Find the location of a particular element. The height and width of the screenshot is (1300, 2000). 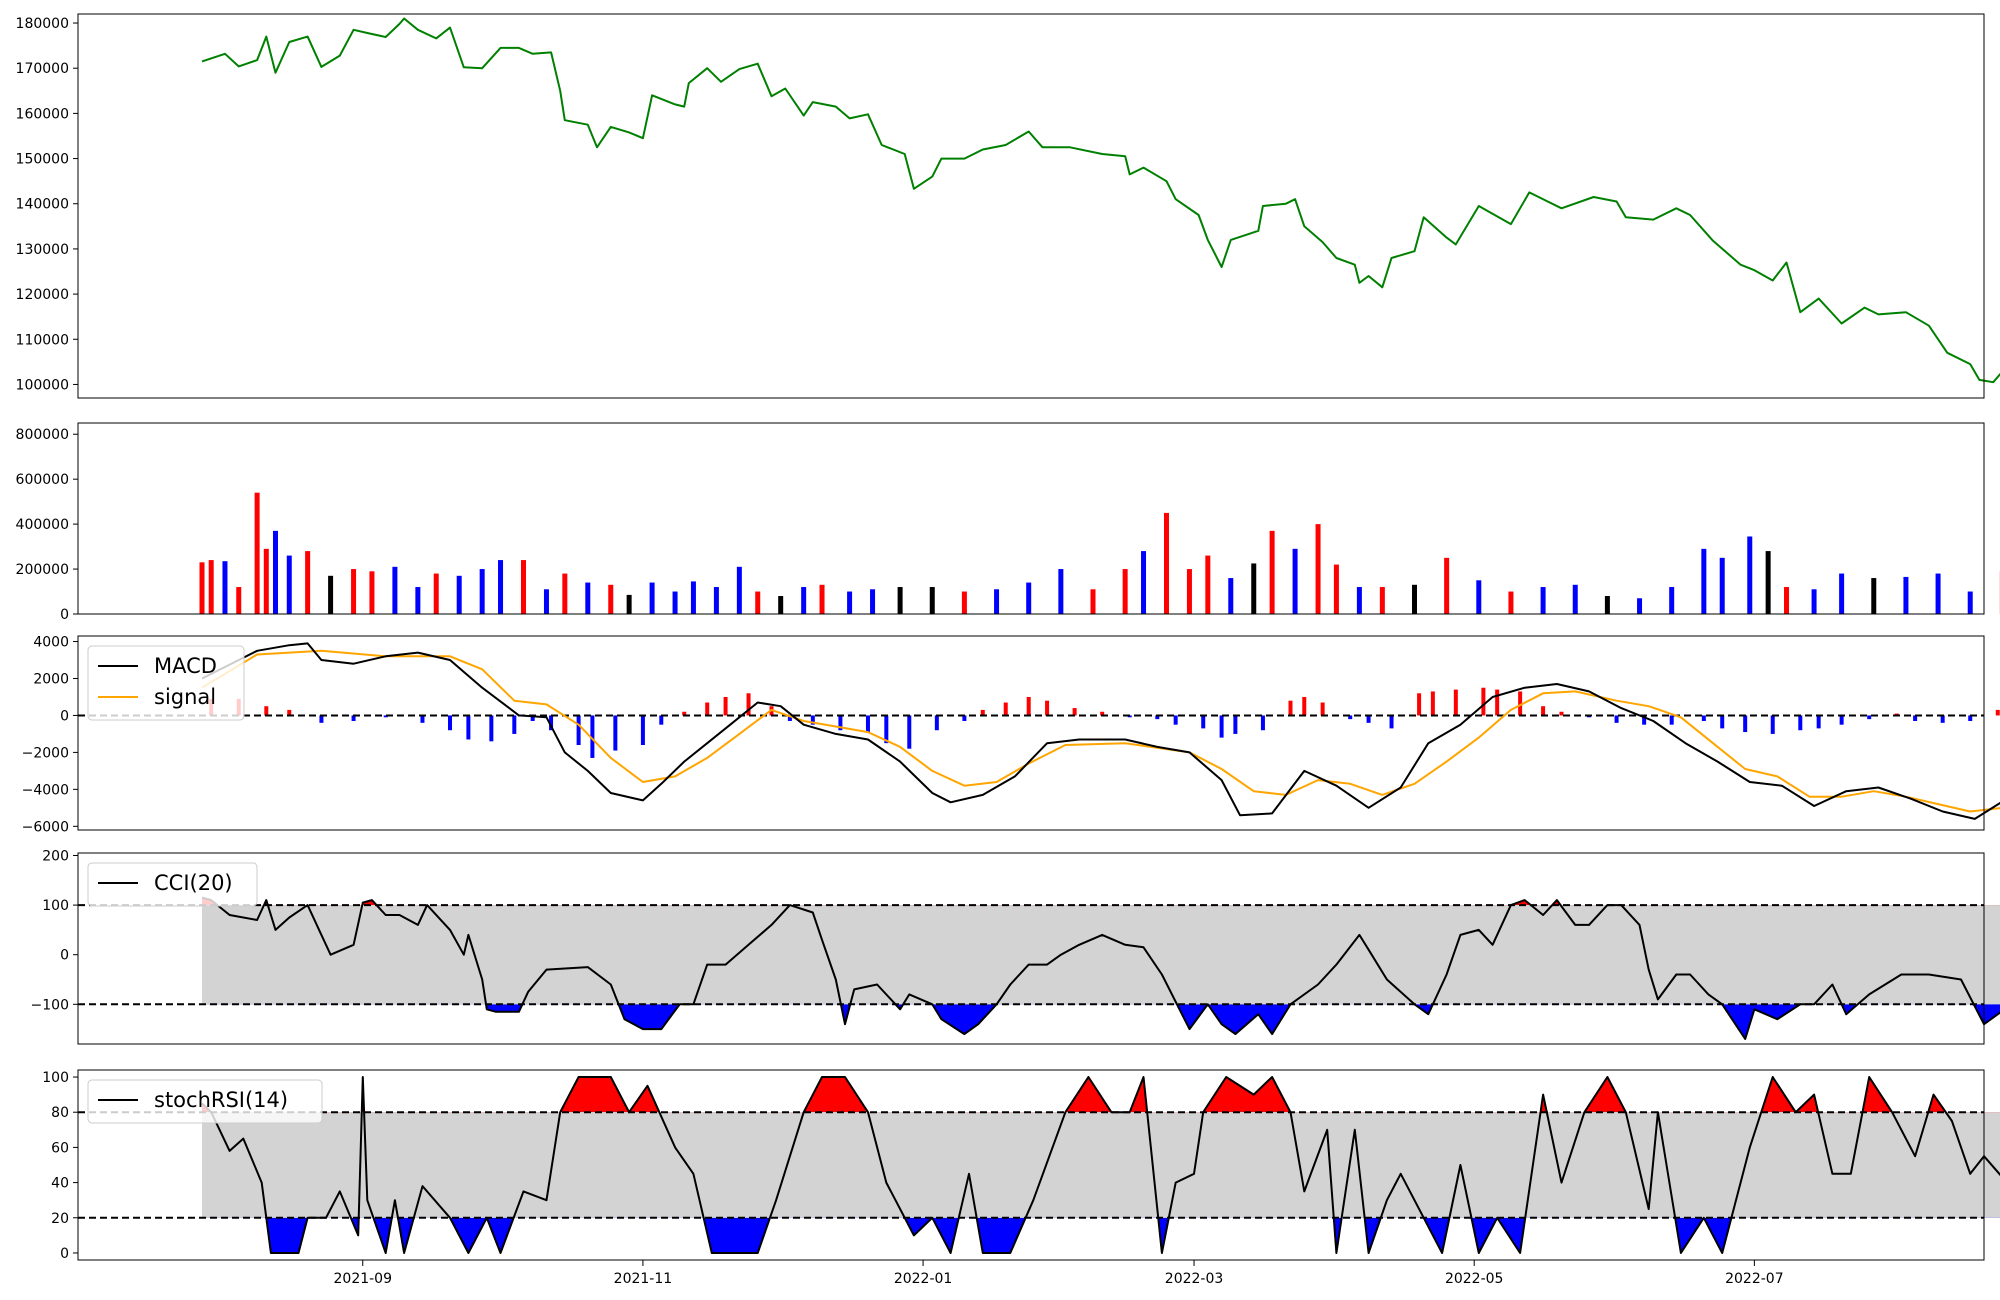

cci-legend-label: CCI(20) is located at coordinates (193, 883).